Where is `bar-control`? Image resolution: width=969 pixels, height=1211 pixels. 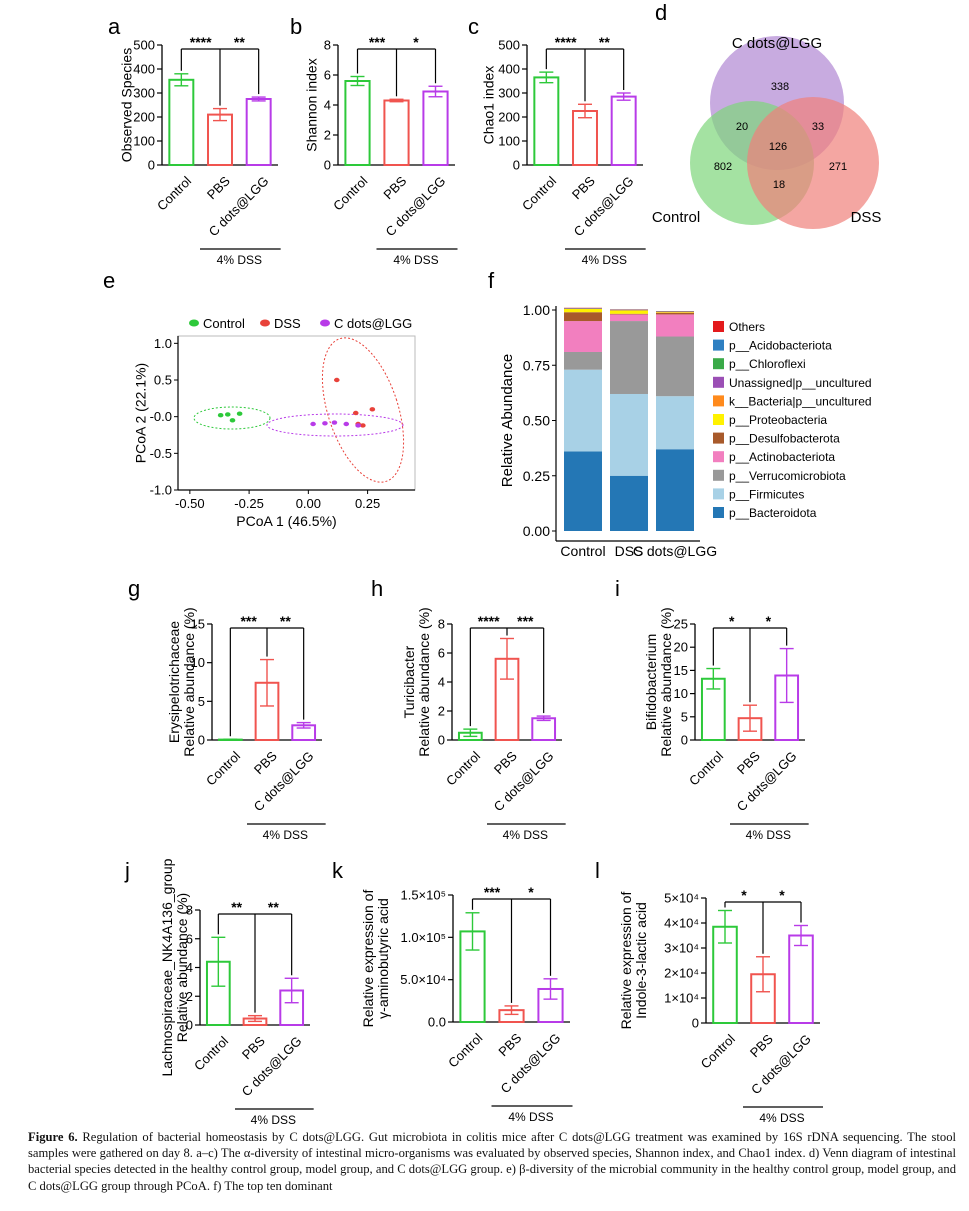
bar-control is located at coordinates (357, 123).